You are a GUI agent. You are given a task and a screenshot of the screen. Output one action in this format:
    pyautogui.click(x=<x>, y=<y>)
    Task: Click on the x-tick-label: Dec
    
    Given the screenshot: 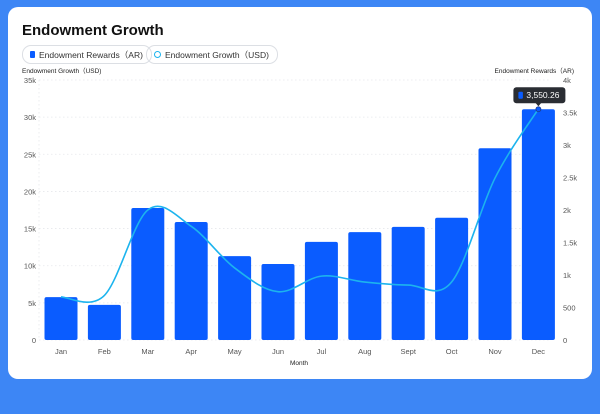 What is the action you would take?
    pyautogui.click(x=539, y=351)
    